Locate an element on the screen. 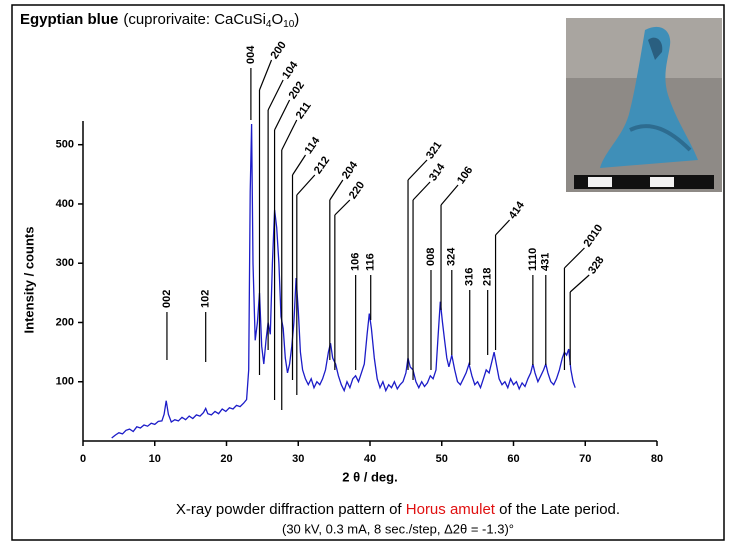 This screenshot has width=729, height=546. x-tick-label: 50 is located at coordinates (442, 459).